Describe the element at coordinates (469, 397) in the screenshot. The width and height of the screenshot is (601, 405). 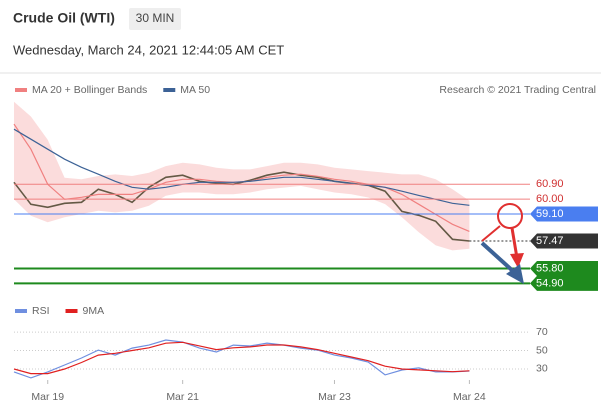
I see `x-tick-label: Mar 24` at that location.